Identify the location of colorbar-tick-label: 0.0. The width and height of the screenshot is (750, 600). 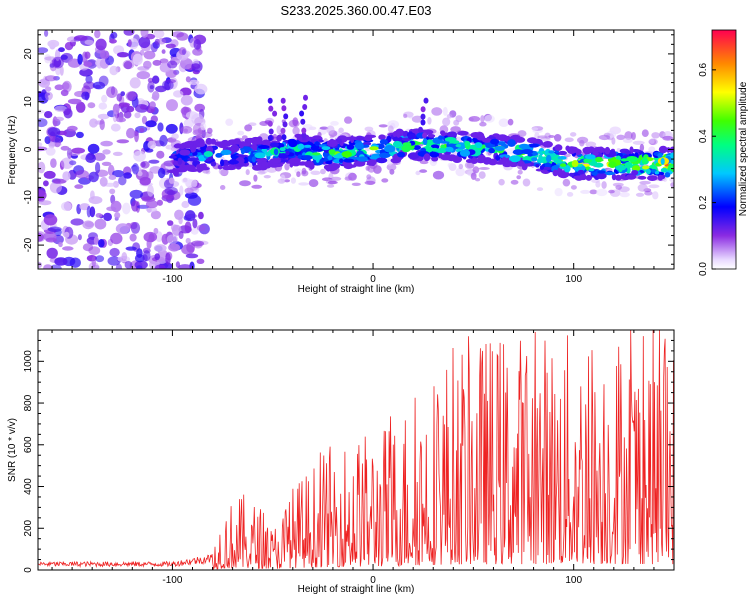
(703, 269).